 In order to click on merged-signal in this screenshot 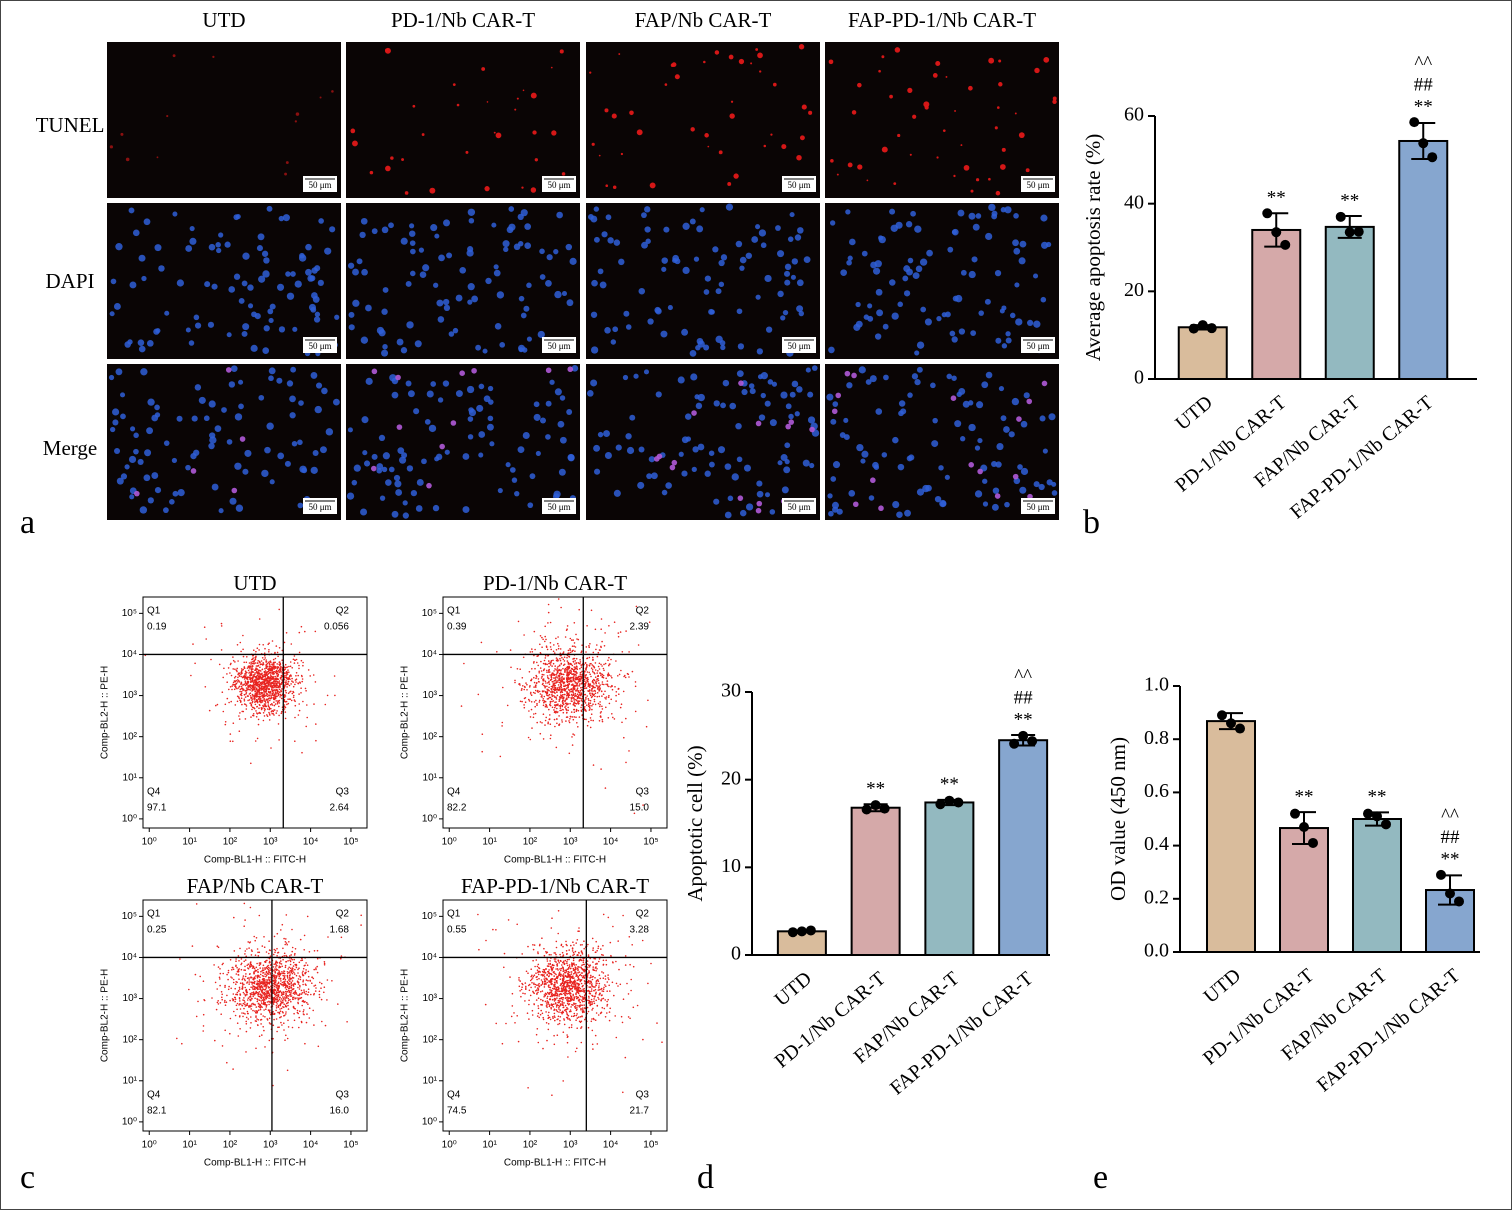, I will do `click(759, 503)`.